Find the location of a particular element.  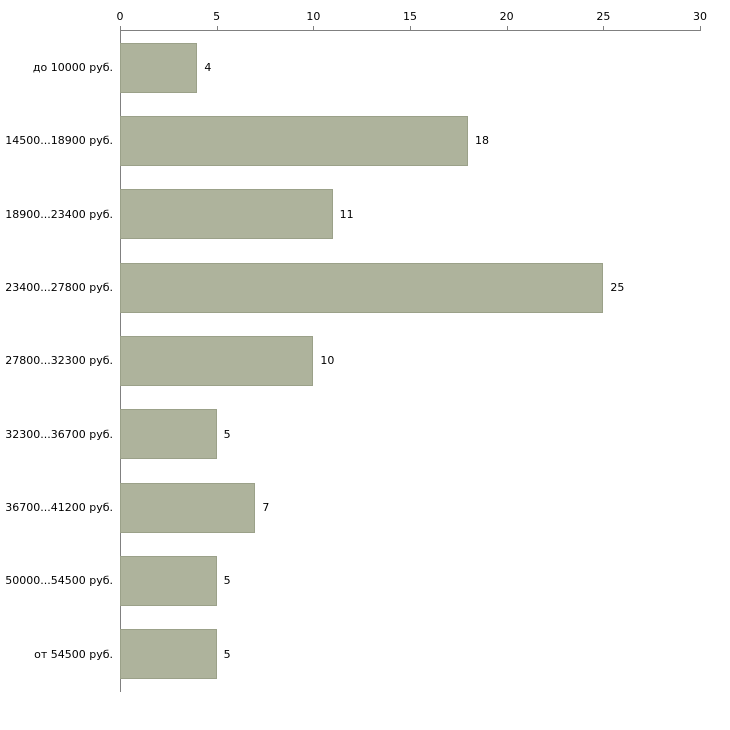

value-label: 18 is located at coordinates (482, 141).